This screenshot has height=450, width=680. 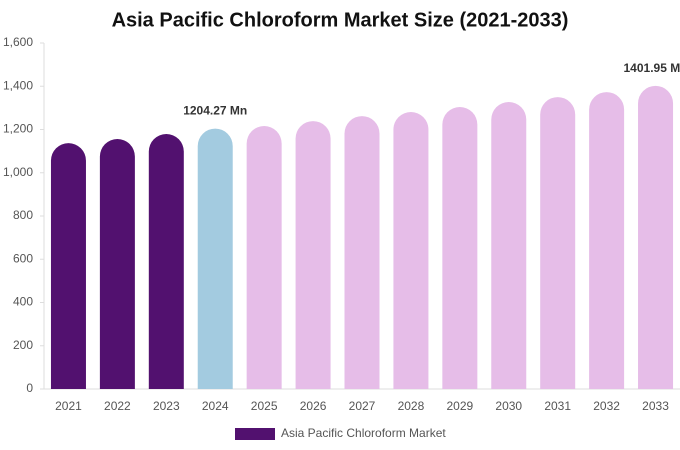 I want to click on legend-swatch, so click(x=255, y=434).